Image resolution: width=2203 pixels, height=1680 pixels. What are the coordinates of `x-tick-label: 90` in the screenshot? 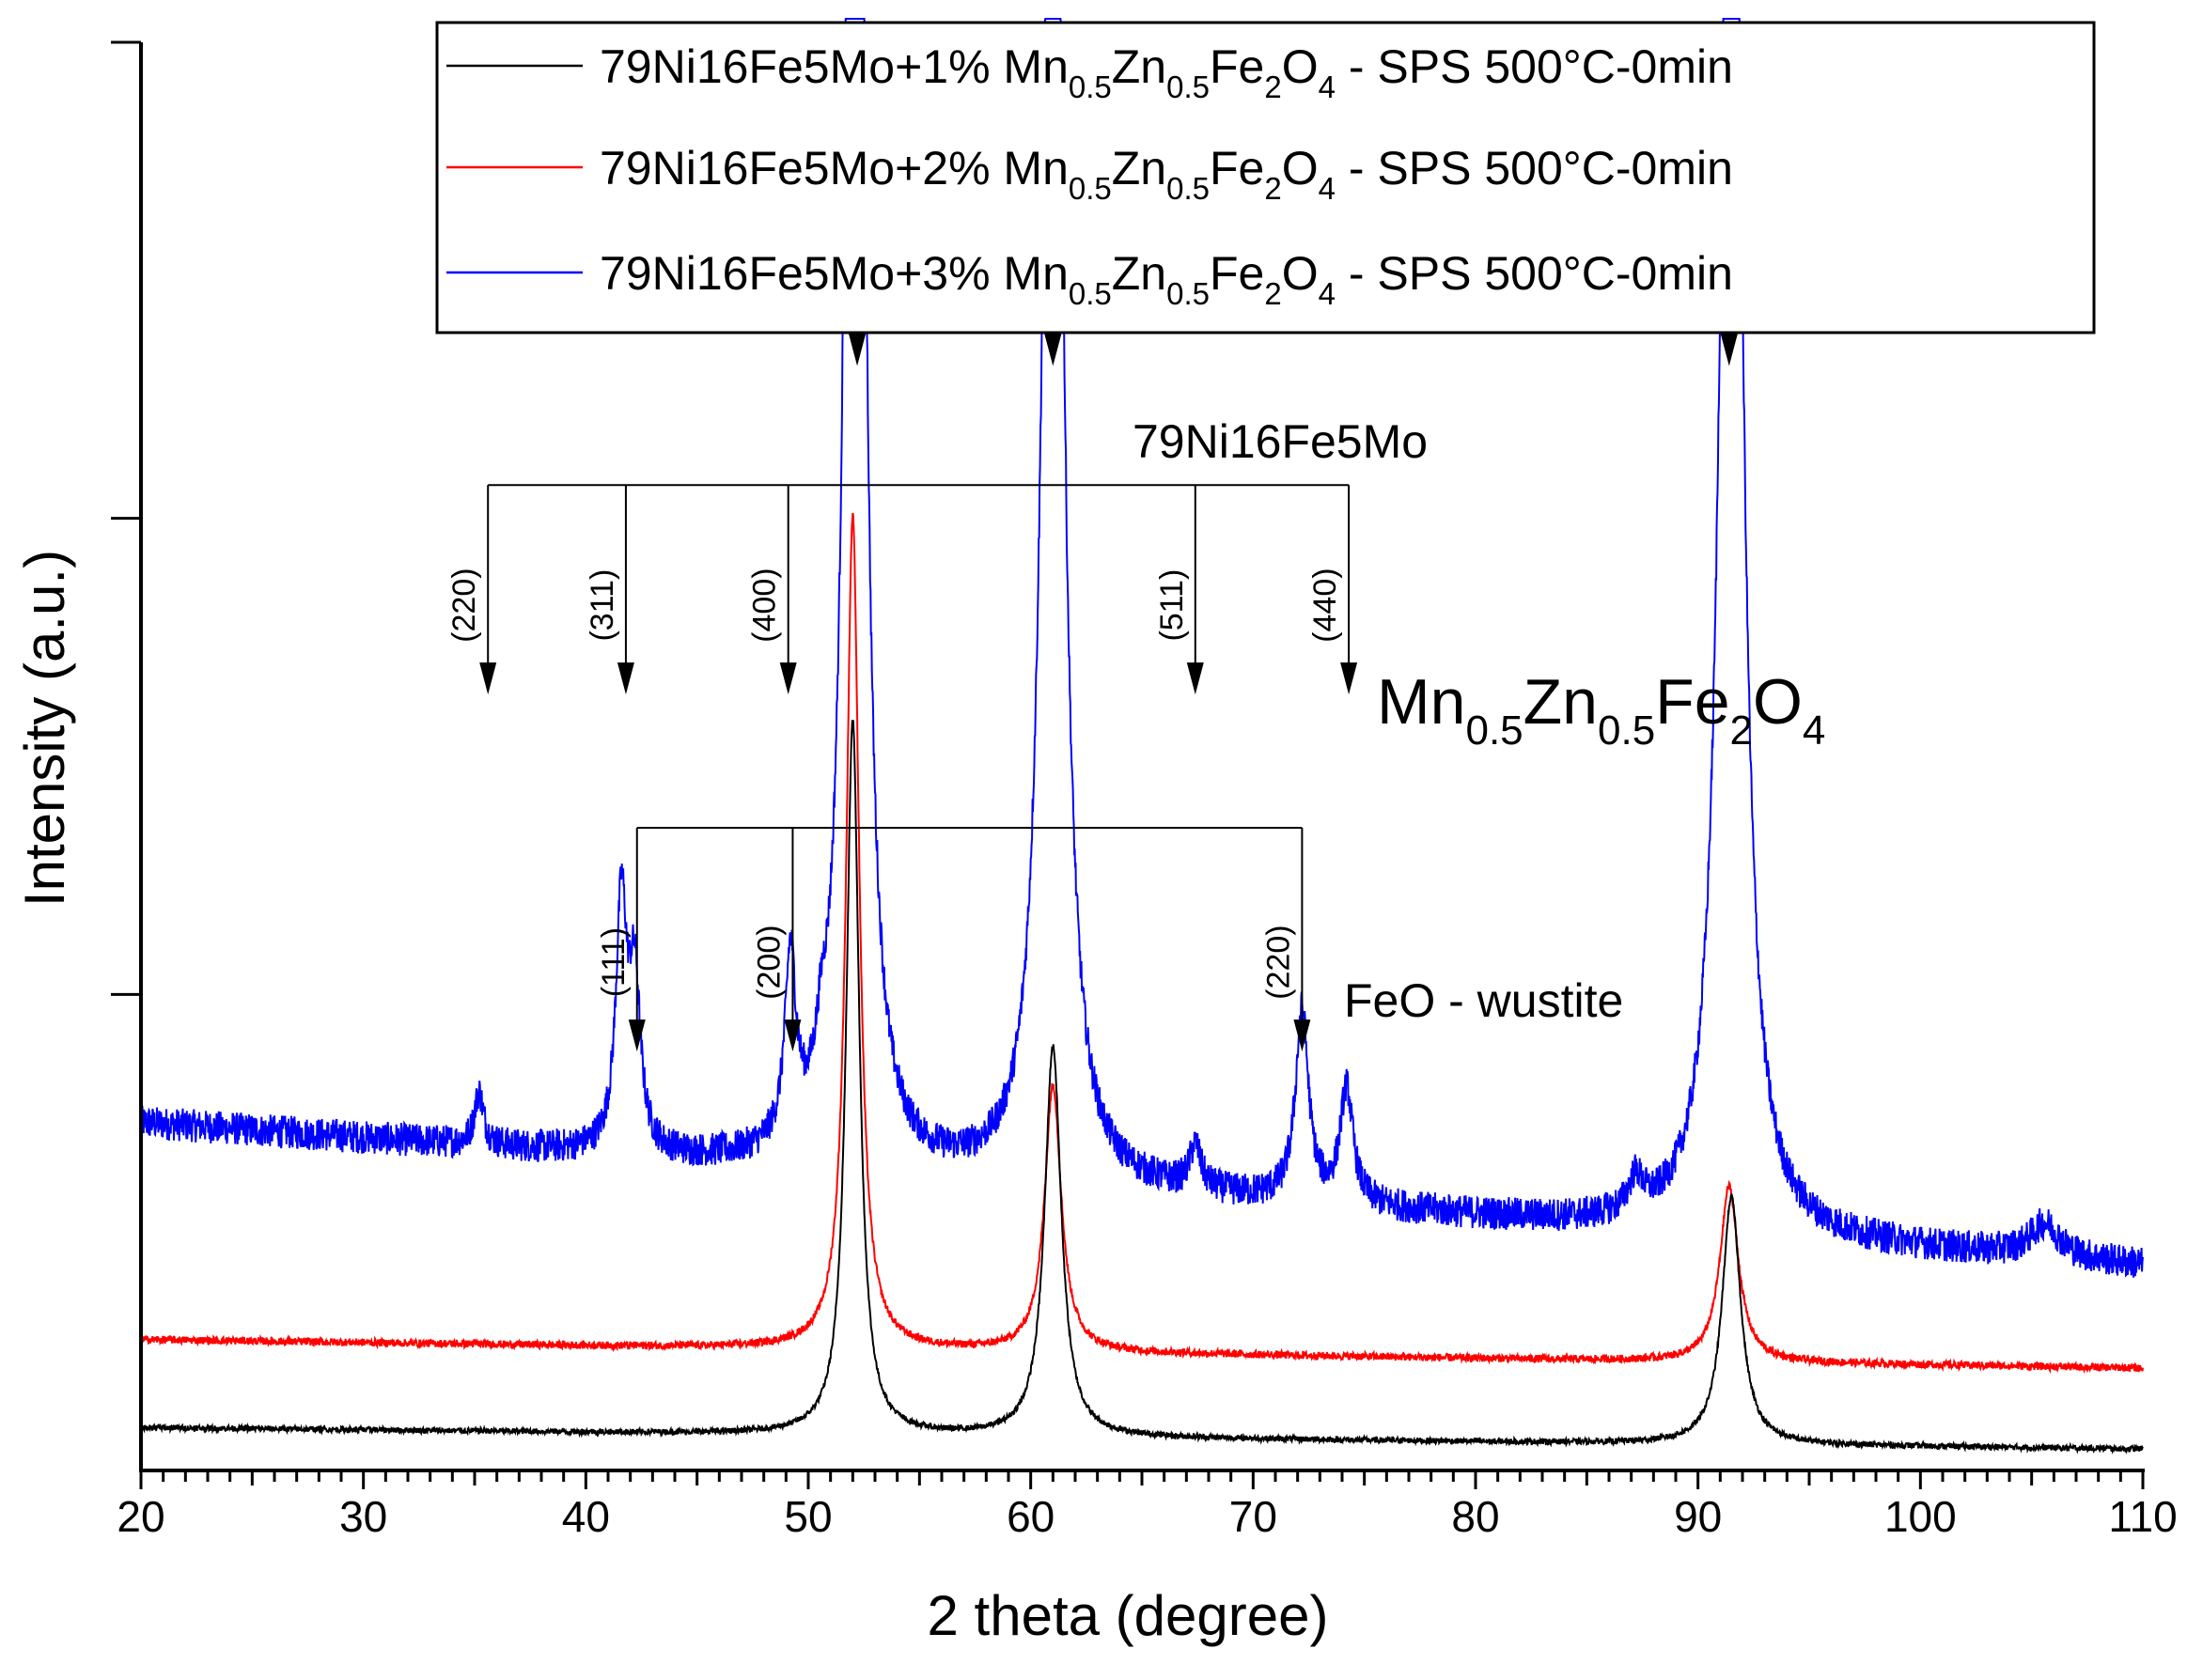 It's located at (1698, 1516).